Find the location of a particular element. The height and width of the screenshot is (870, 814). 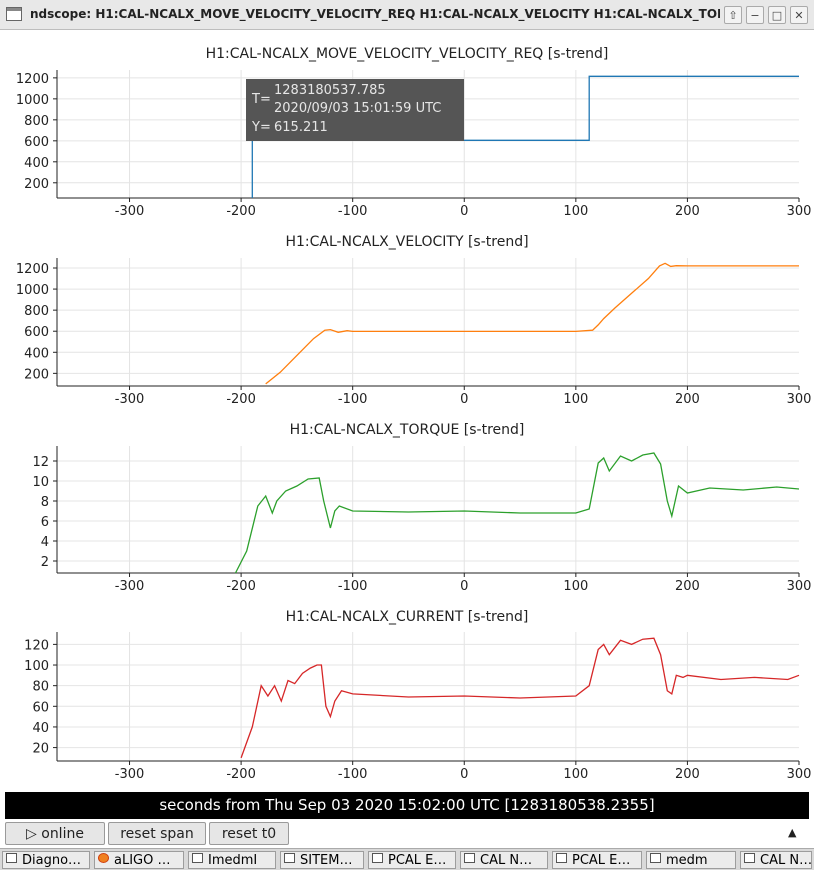

y-tick-label: 40 is located at coordinates (40, 728).